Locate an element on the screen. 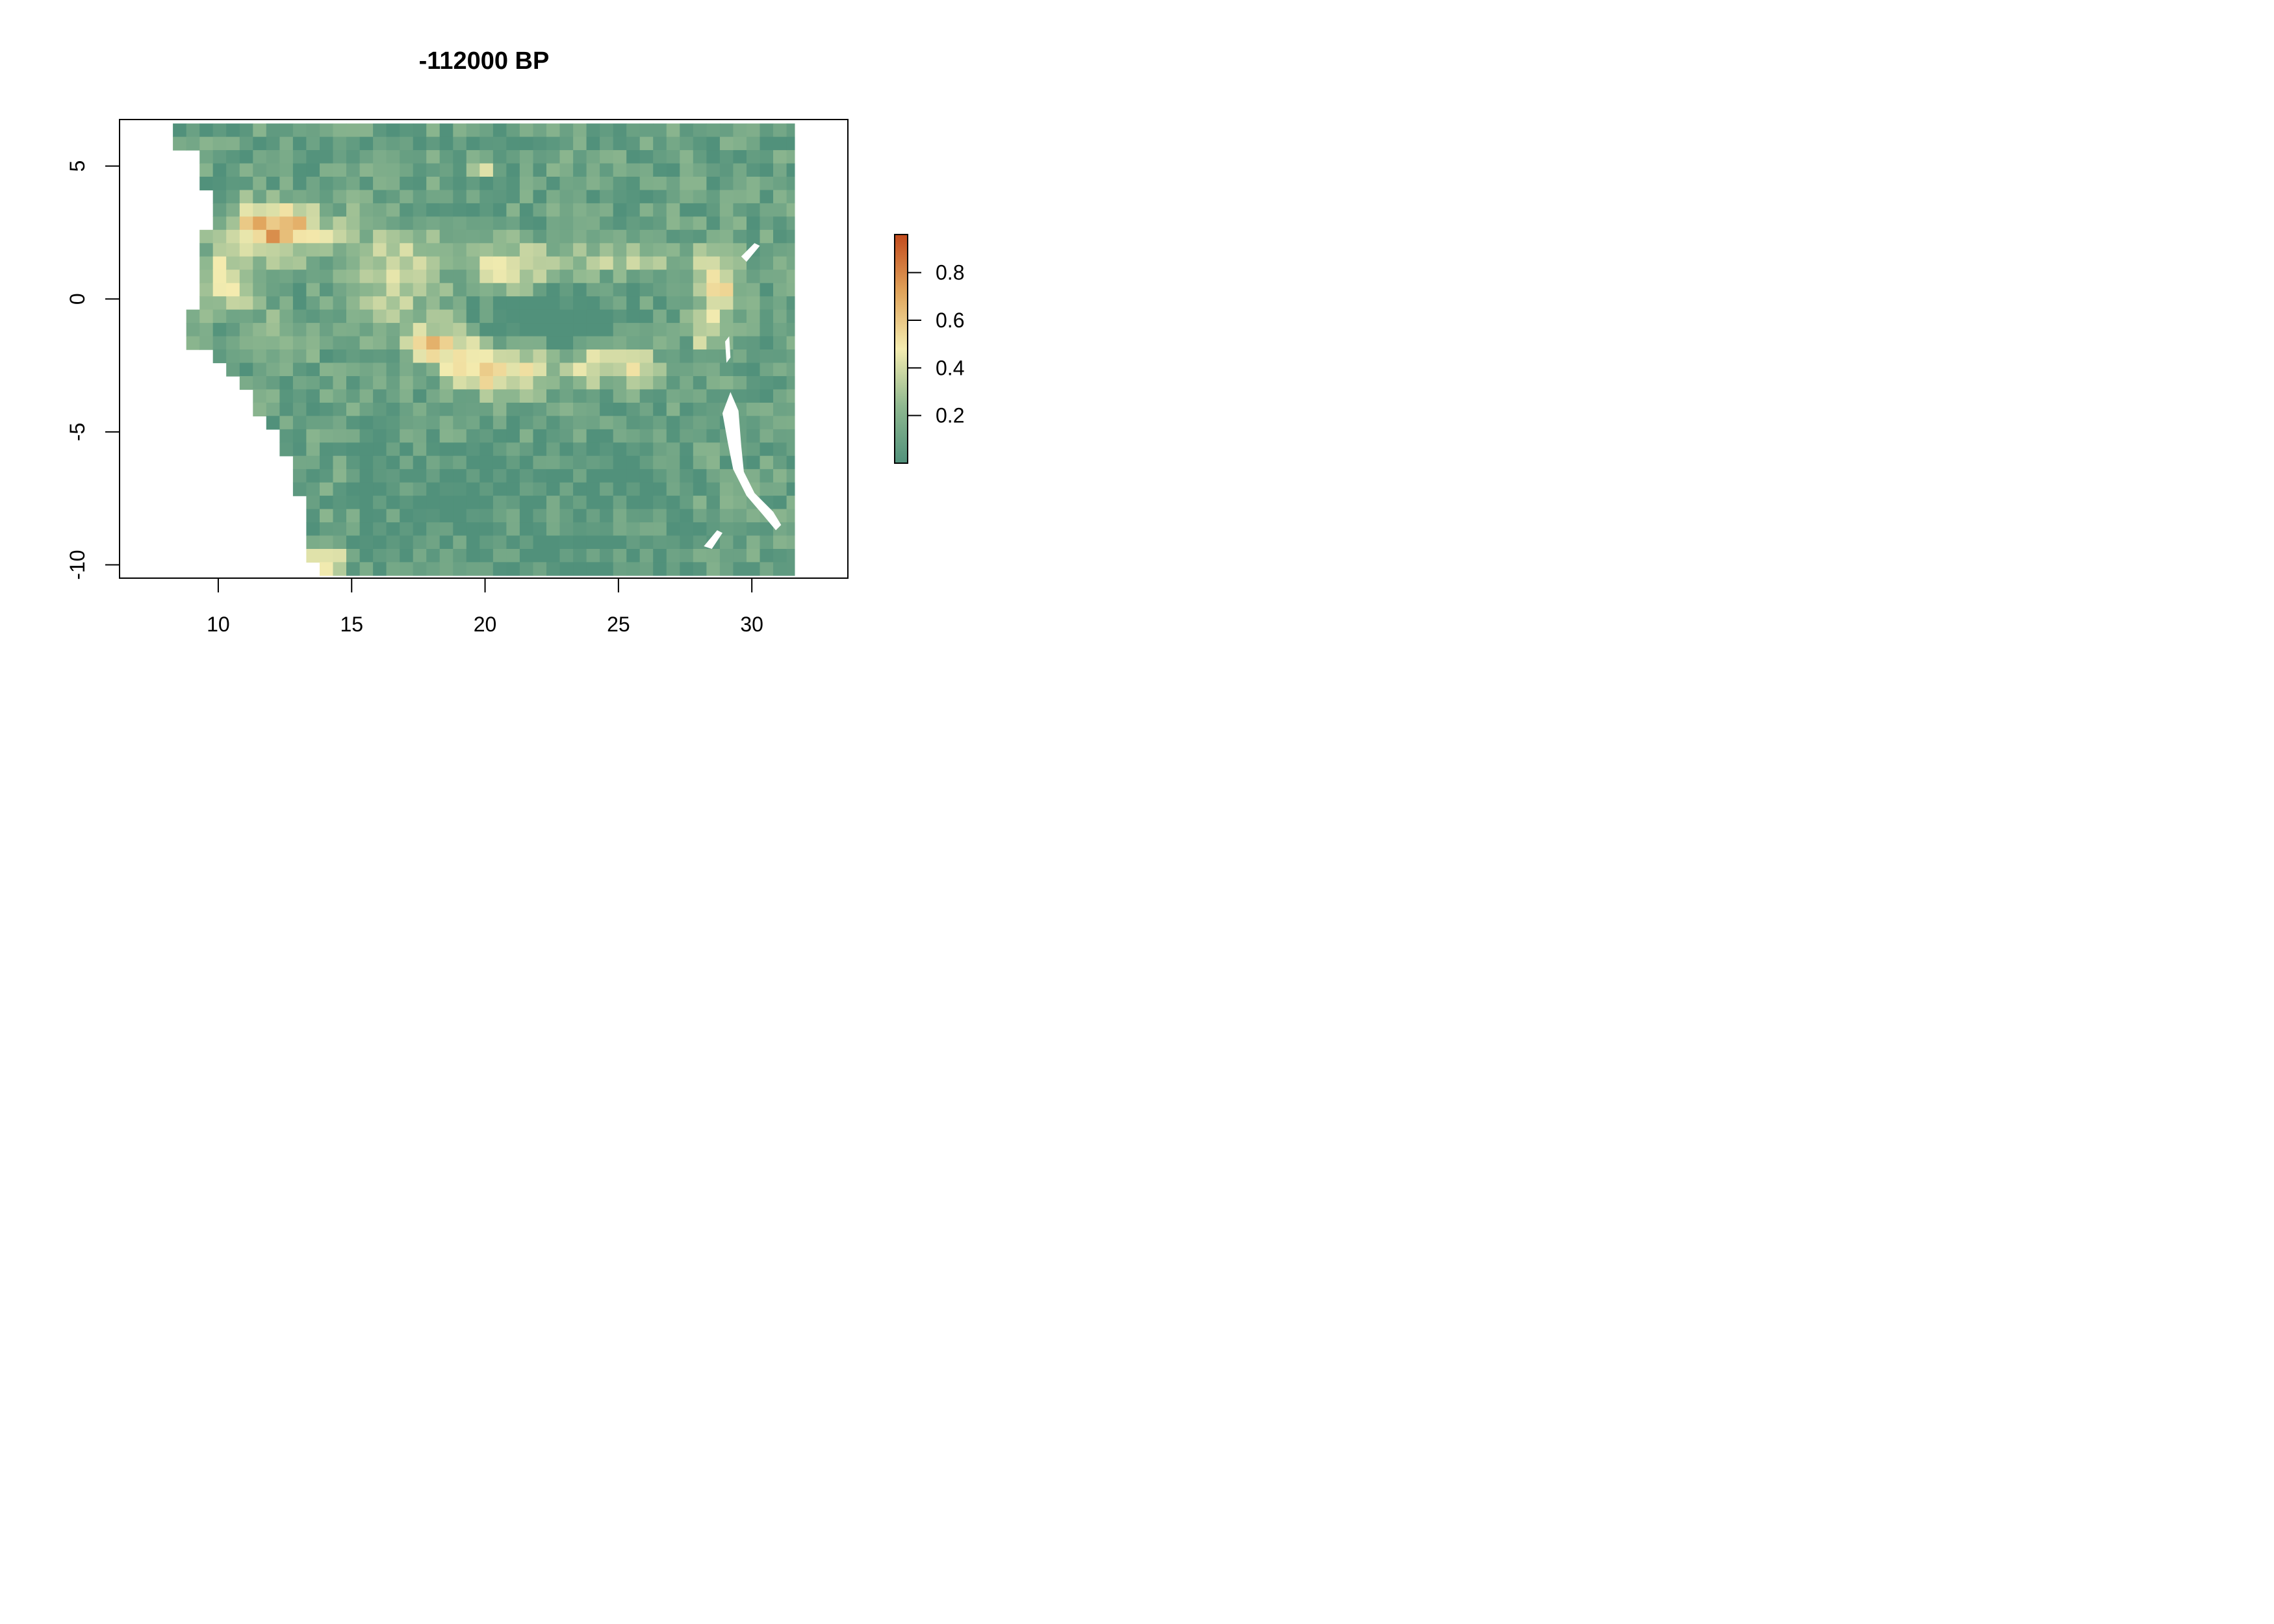 The width and height of the screenshot is (2274, 1624). legend-tick-label: 0.8 is located at coordinates (950, 273).